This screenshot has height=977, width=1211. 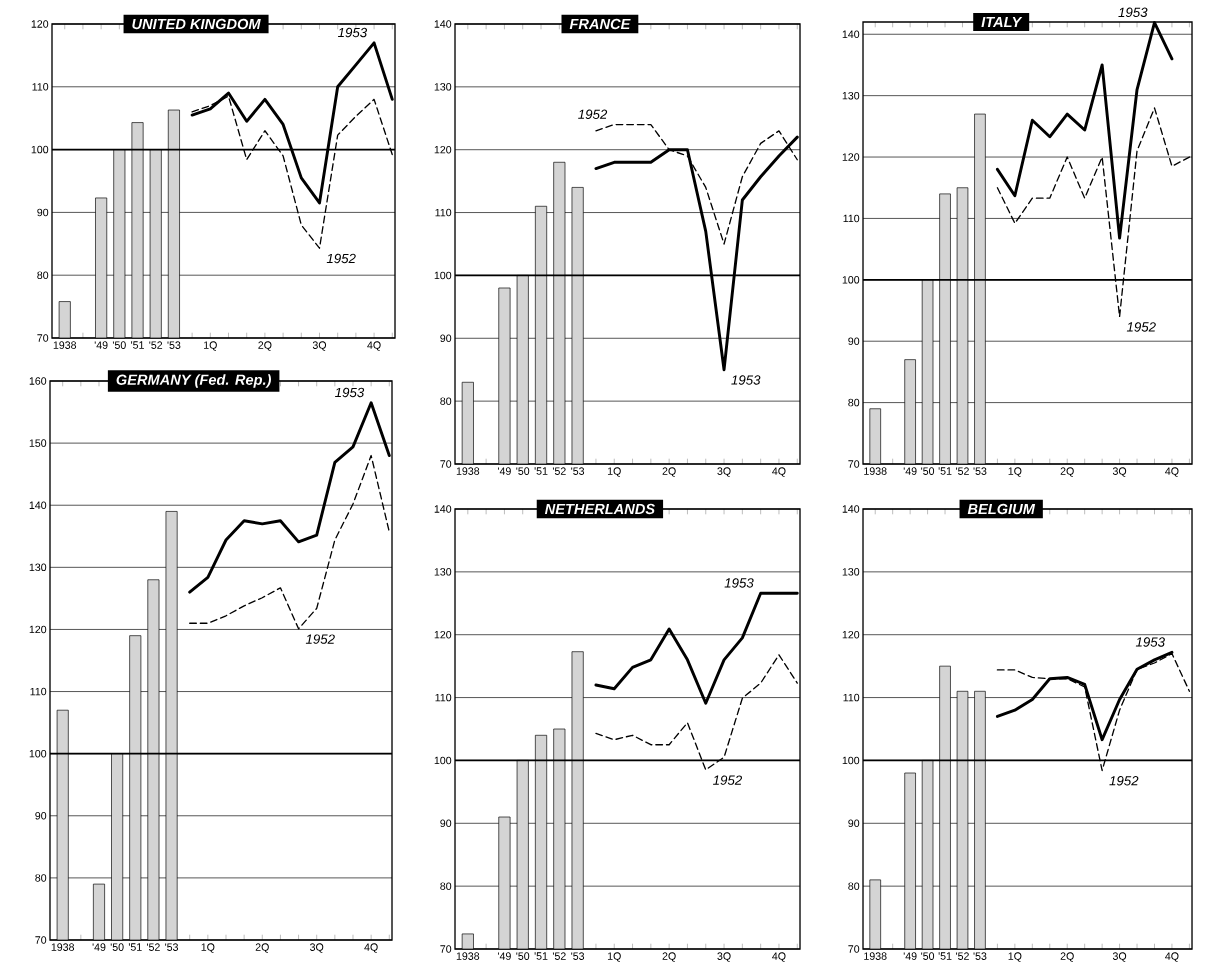 What do you see at coordinates (38, 443) in the screenshot?
I see `y-tick-label: 150` at bounding box center [38, 443].